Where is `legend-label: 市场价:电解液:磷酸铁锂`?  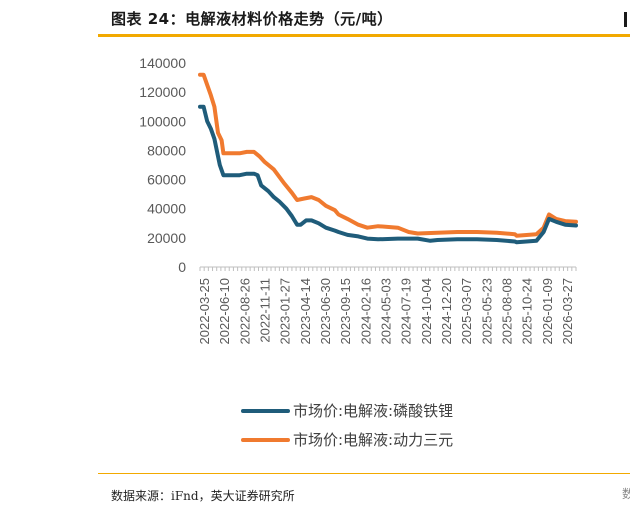
legend-label: 市场价:电解液:磷酸铁锂 is located at coordinates (373, 411).